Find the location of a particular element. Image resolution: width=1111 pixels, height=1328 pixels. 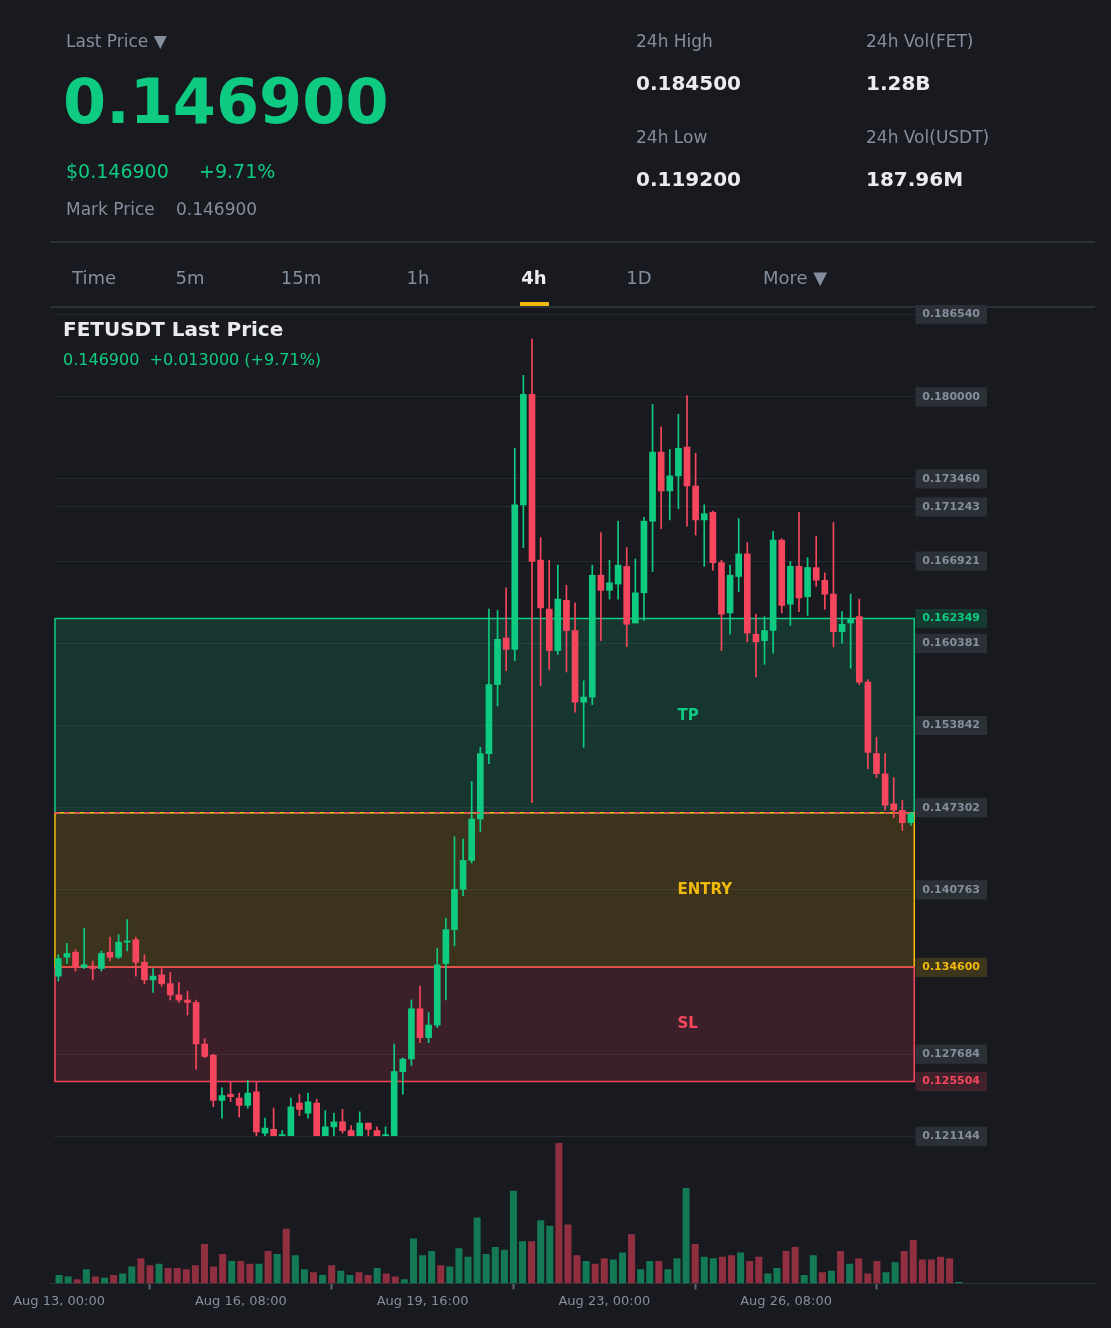

y-tick-label: 0.162349 is located at coordinates (951, 618).